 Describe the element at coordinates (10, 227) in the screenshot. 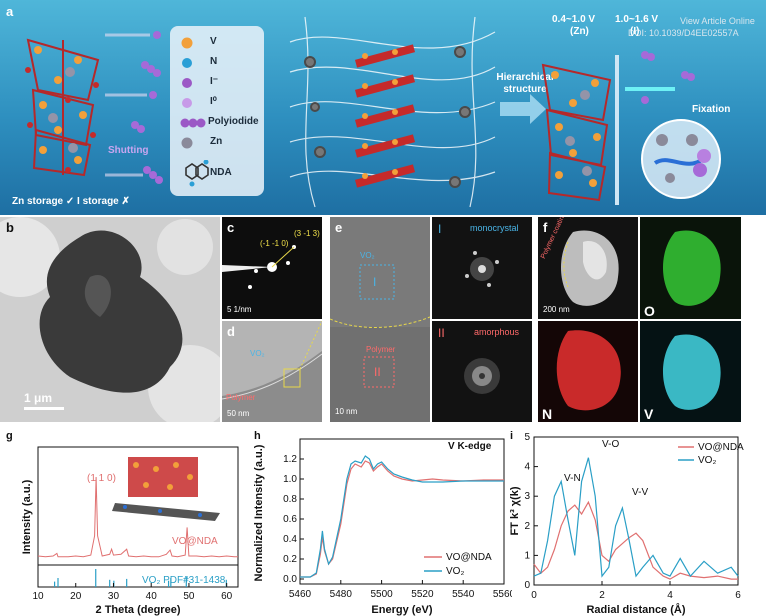

I see `panel-b-letter: b` at that location.